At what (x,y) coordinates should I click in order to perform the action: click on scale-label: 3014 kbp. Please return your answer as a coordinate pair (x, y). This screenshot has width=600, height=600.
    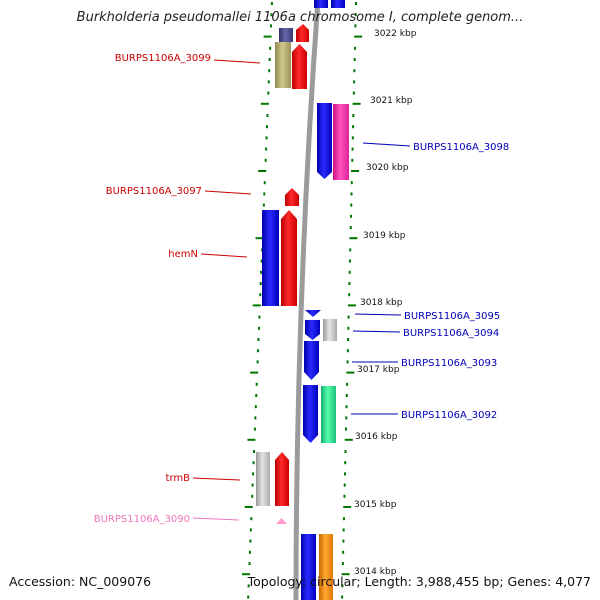
    Looking at the image, I should click on (375, 572).